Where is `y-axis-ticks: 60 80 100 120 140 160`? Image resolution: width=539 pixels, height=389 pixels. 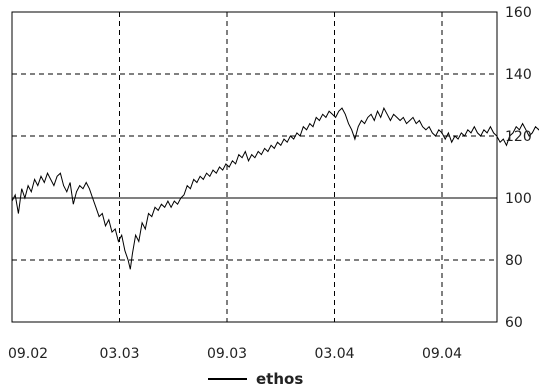
y-axis-ticks: 60 80 100 120 140 160 is located at coordinates (518, 168).